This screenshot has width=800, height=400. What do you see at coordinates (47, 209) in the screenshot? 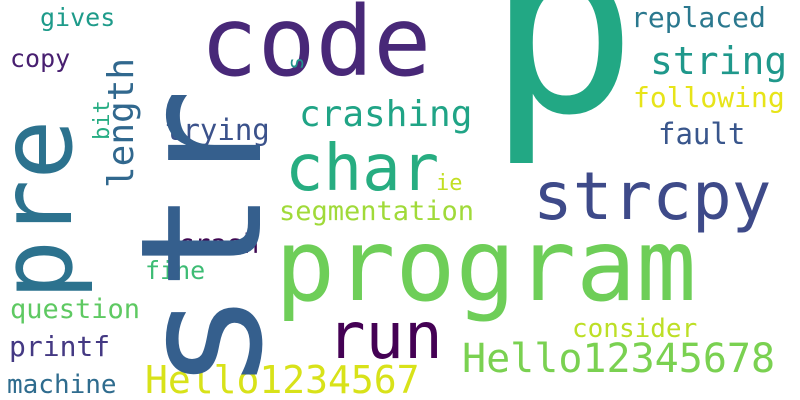
I see `word-pre: pre` at bounding box center [47, 209].